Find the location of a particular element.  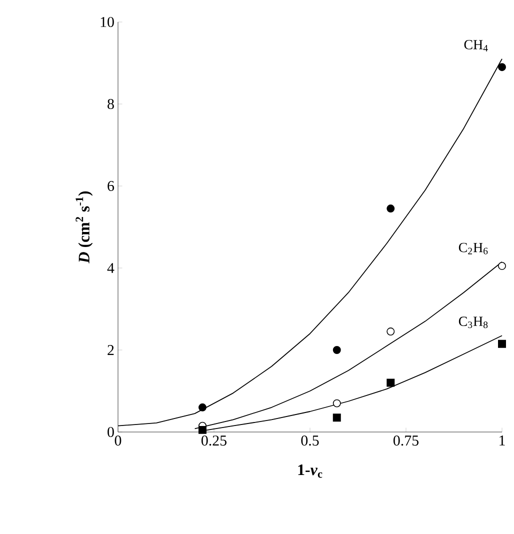

x-tick-label: 0.25 is located at coordinates (213, 441).